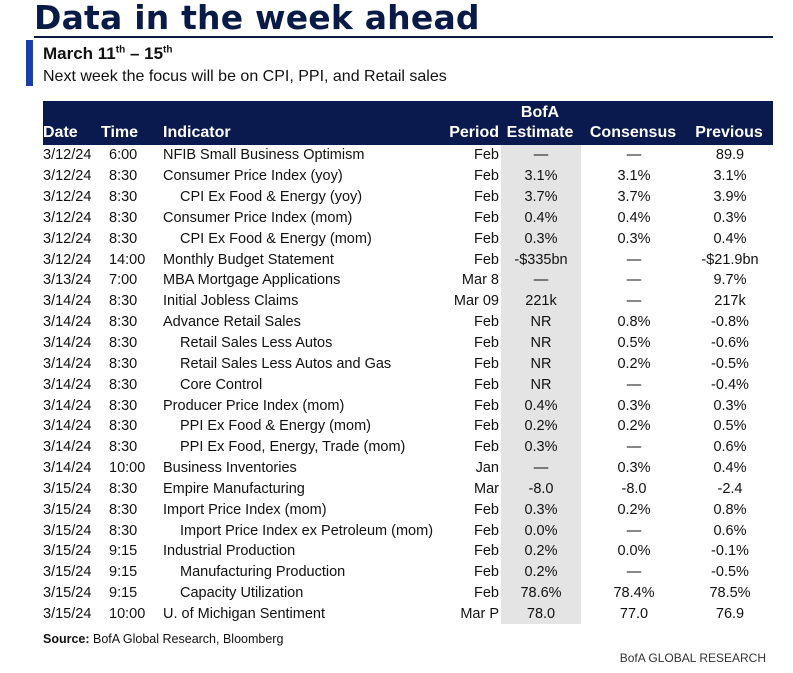  Describe the element at coordinates (232, 322) in the screenshot. I see `cell-indicator: Advance Retail Sales` at that location.